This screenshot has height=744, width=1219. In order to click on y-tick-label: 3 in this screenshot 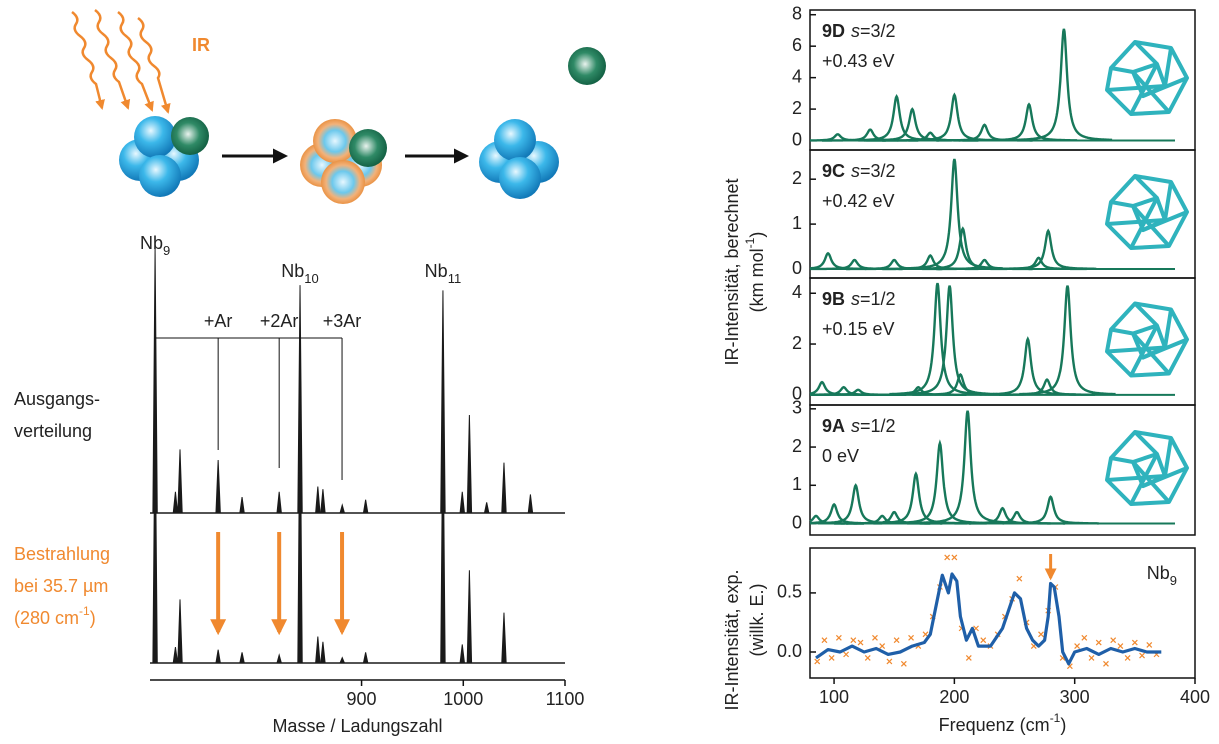, I will do `click(797, 408)`.